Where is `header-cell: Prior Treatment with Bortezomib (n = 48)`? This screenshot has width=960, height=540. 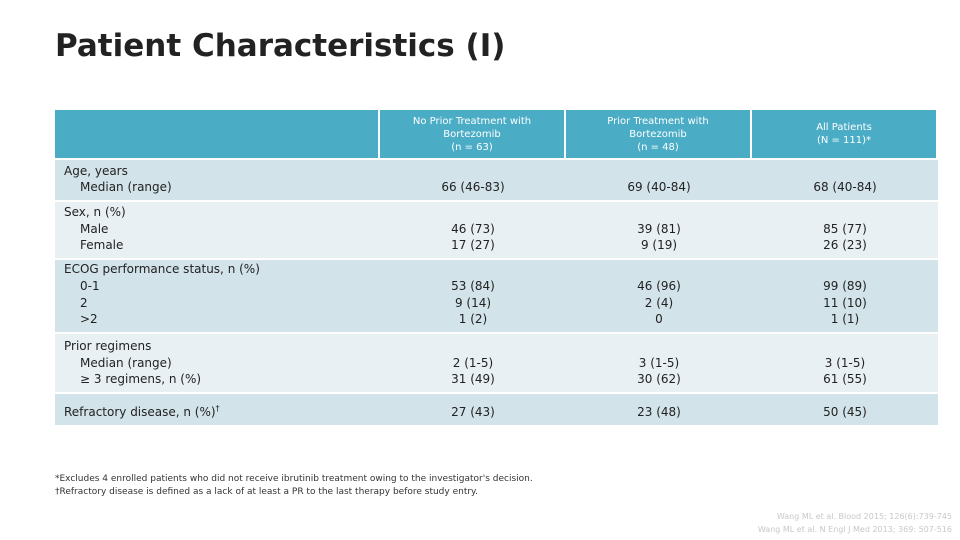 header-cell: Prior Treatment with Bortezomib (n = 48) is located at coordinates (658, 134).